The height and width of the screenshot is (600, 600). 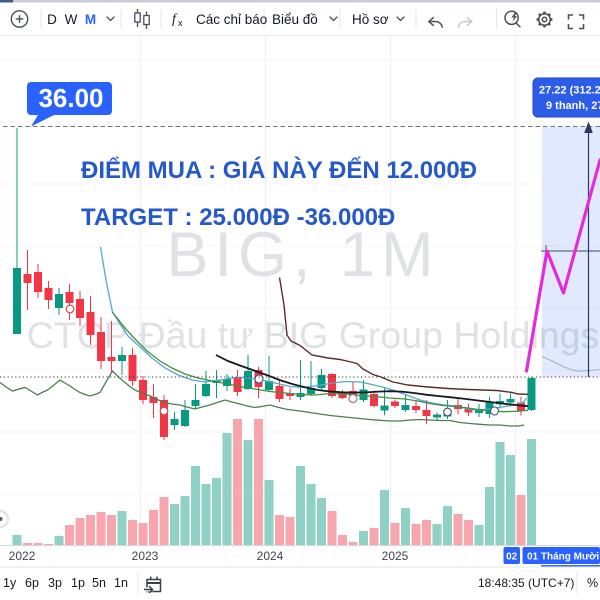 What do you see at coordinates (32, 583) in the screenshot?
I see `svg-text: 6p` at bounding box center [32, 583].